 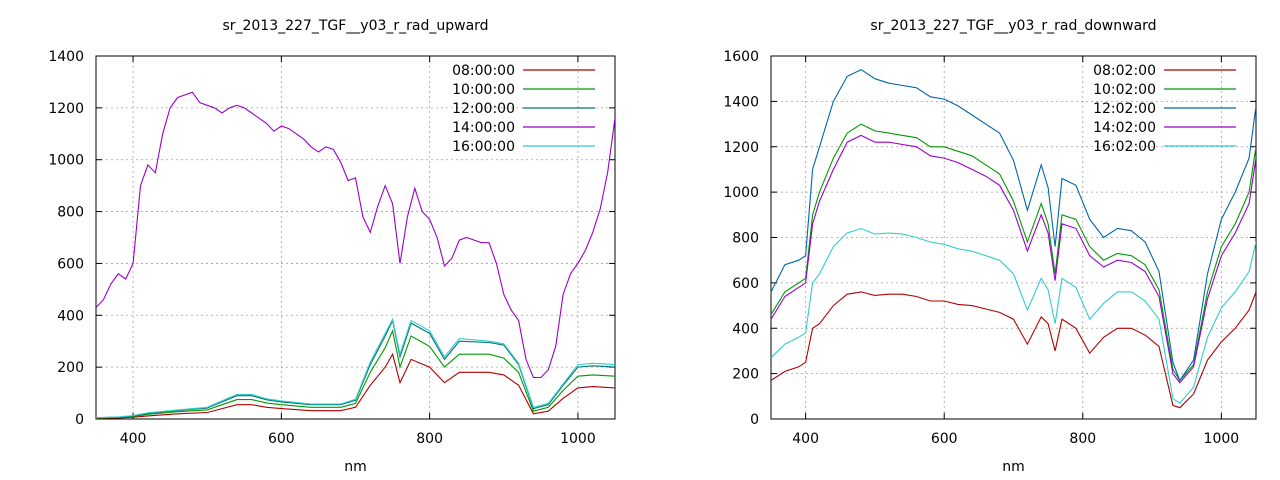 I want to click on y-tick-label: 1600, so click(x=741, y=57).